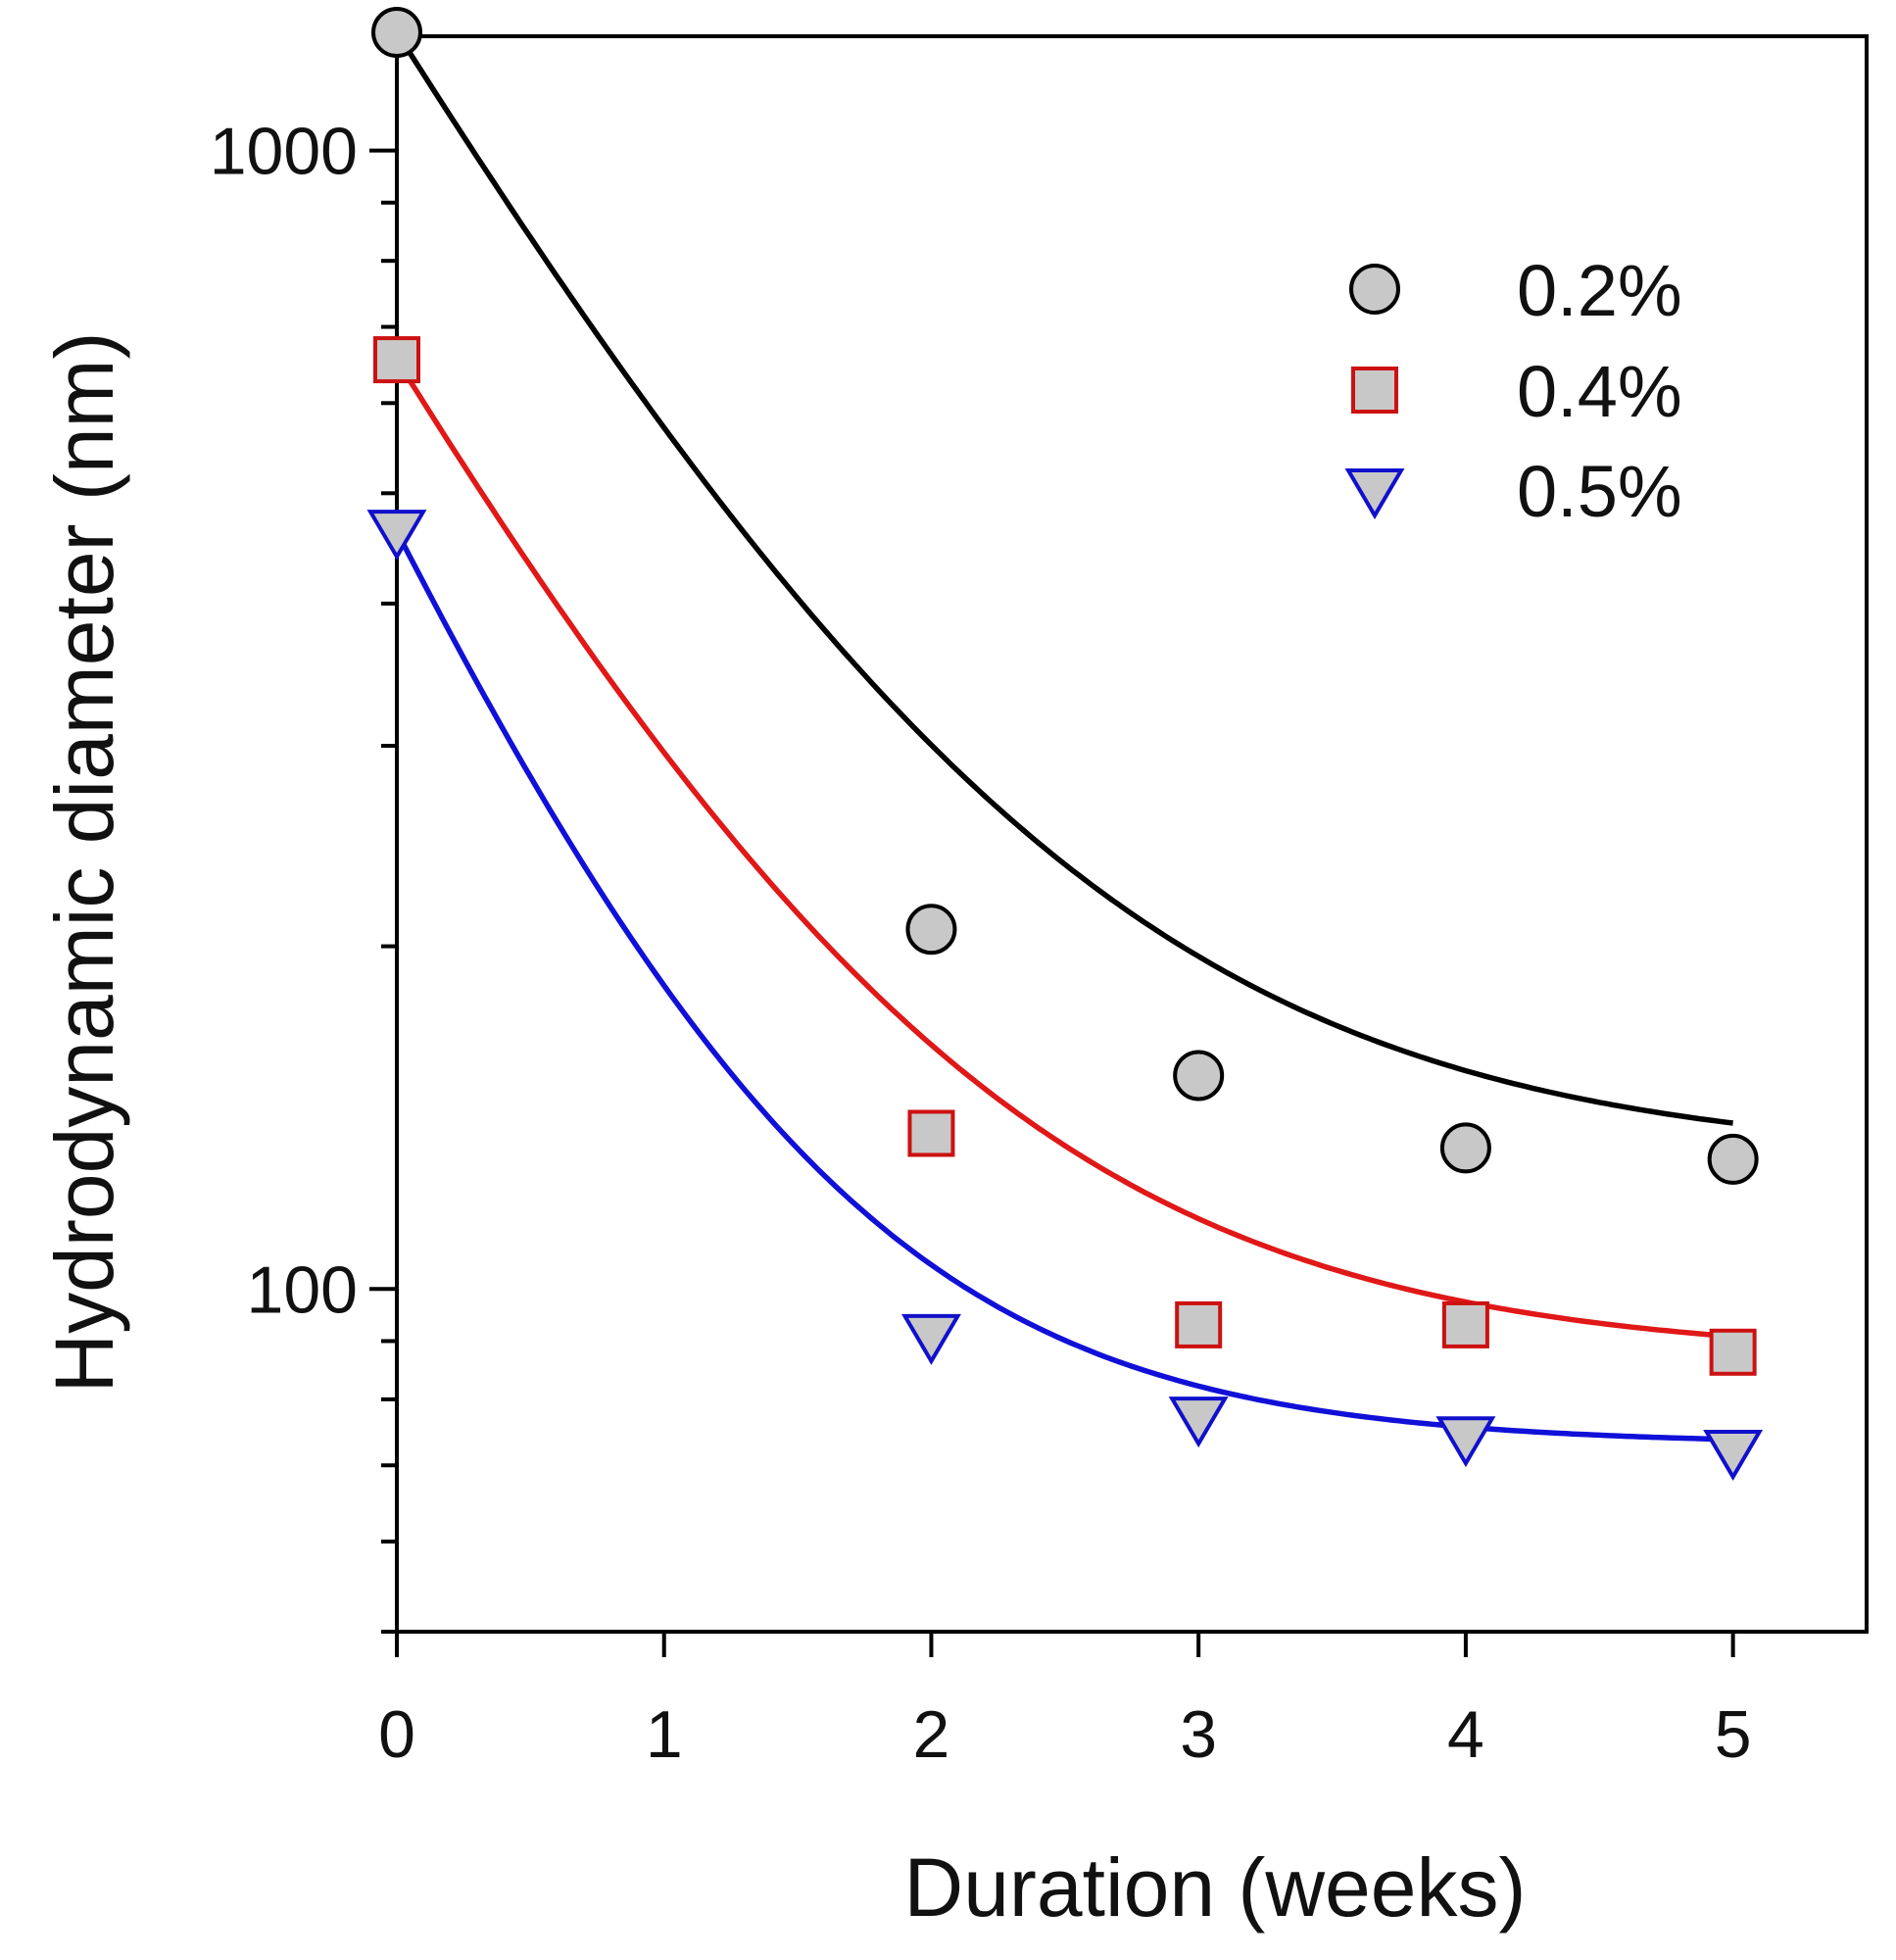 The image size is (1896, 1960). Describe the element at coordinates (303, 1289) in the screenshot. I see `y-tick-label: 100` at that location.